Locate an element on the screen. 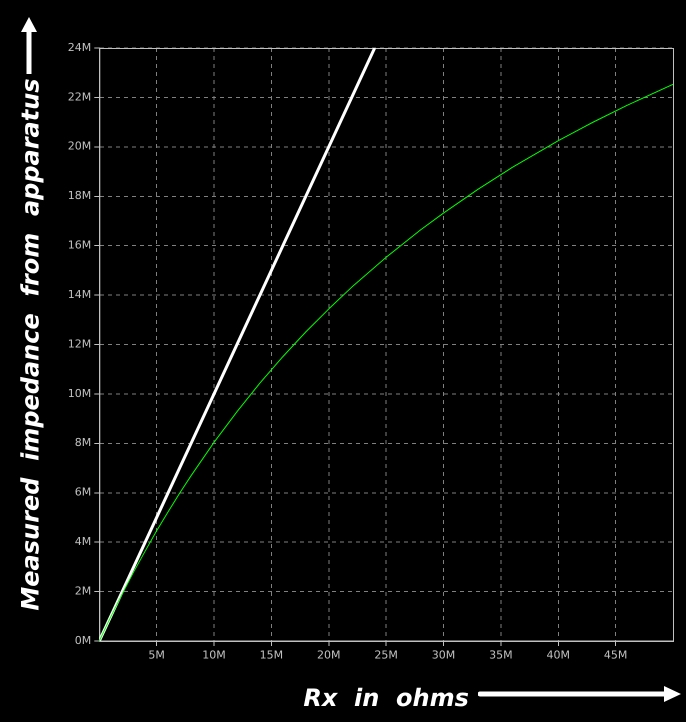 Image resolution: width=686 pixels, height=722 pixels. y-tick-label: 10M is located at coordinates (80, 393).